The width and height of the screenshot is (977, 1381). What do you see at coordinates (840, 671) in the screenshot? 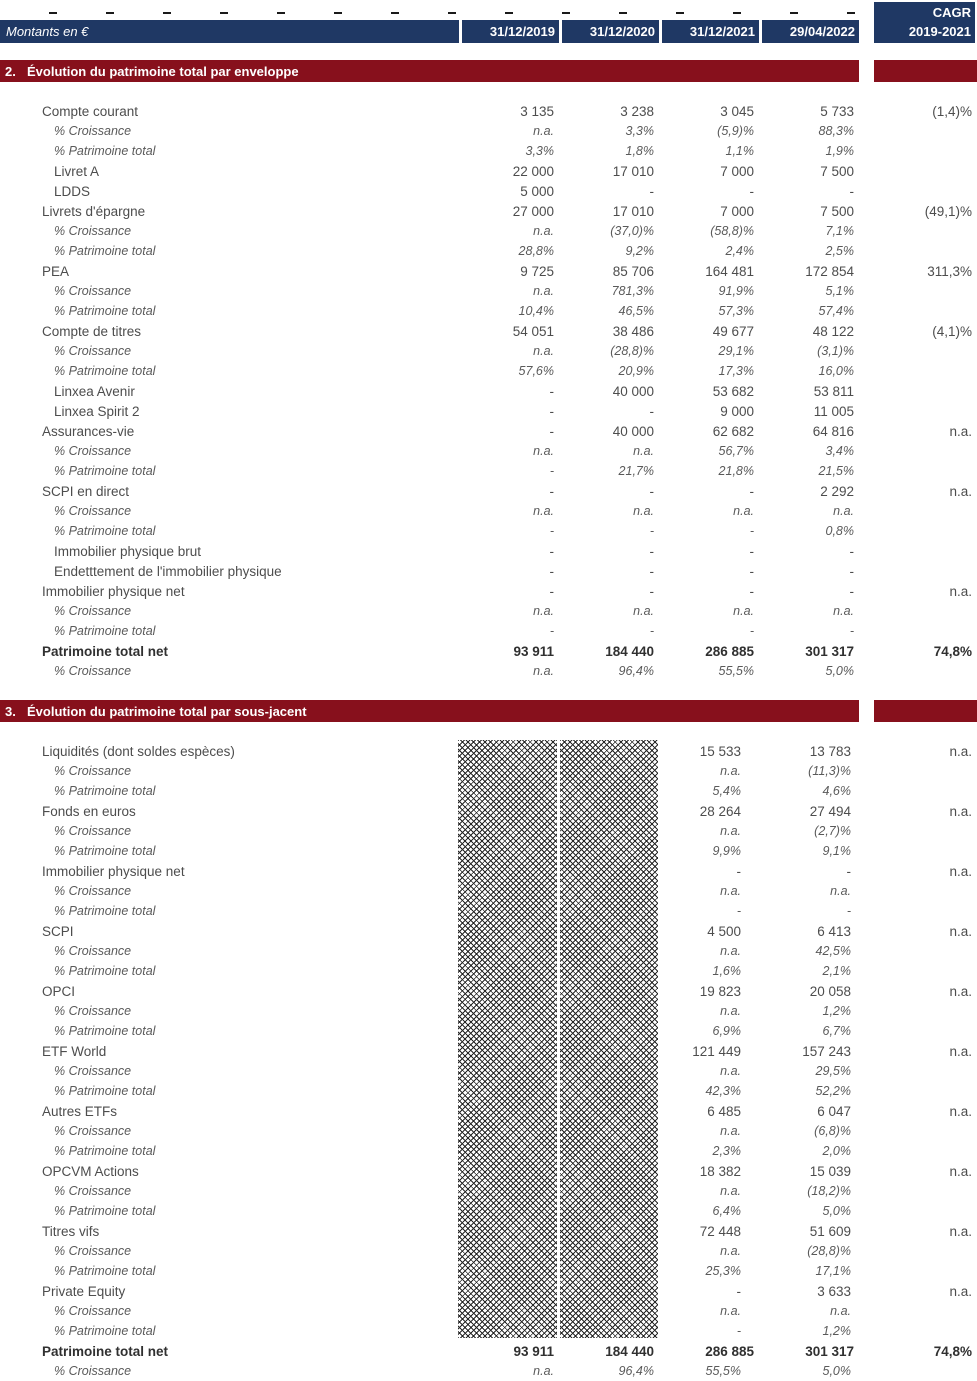
I see `cell-2022: 5,0%` at bounding box center [840, 671].